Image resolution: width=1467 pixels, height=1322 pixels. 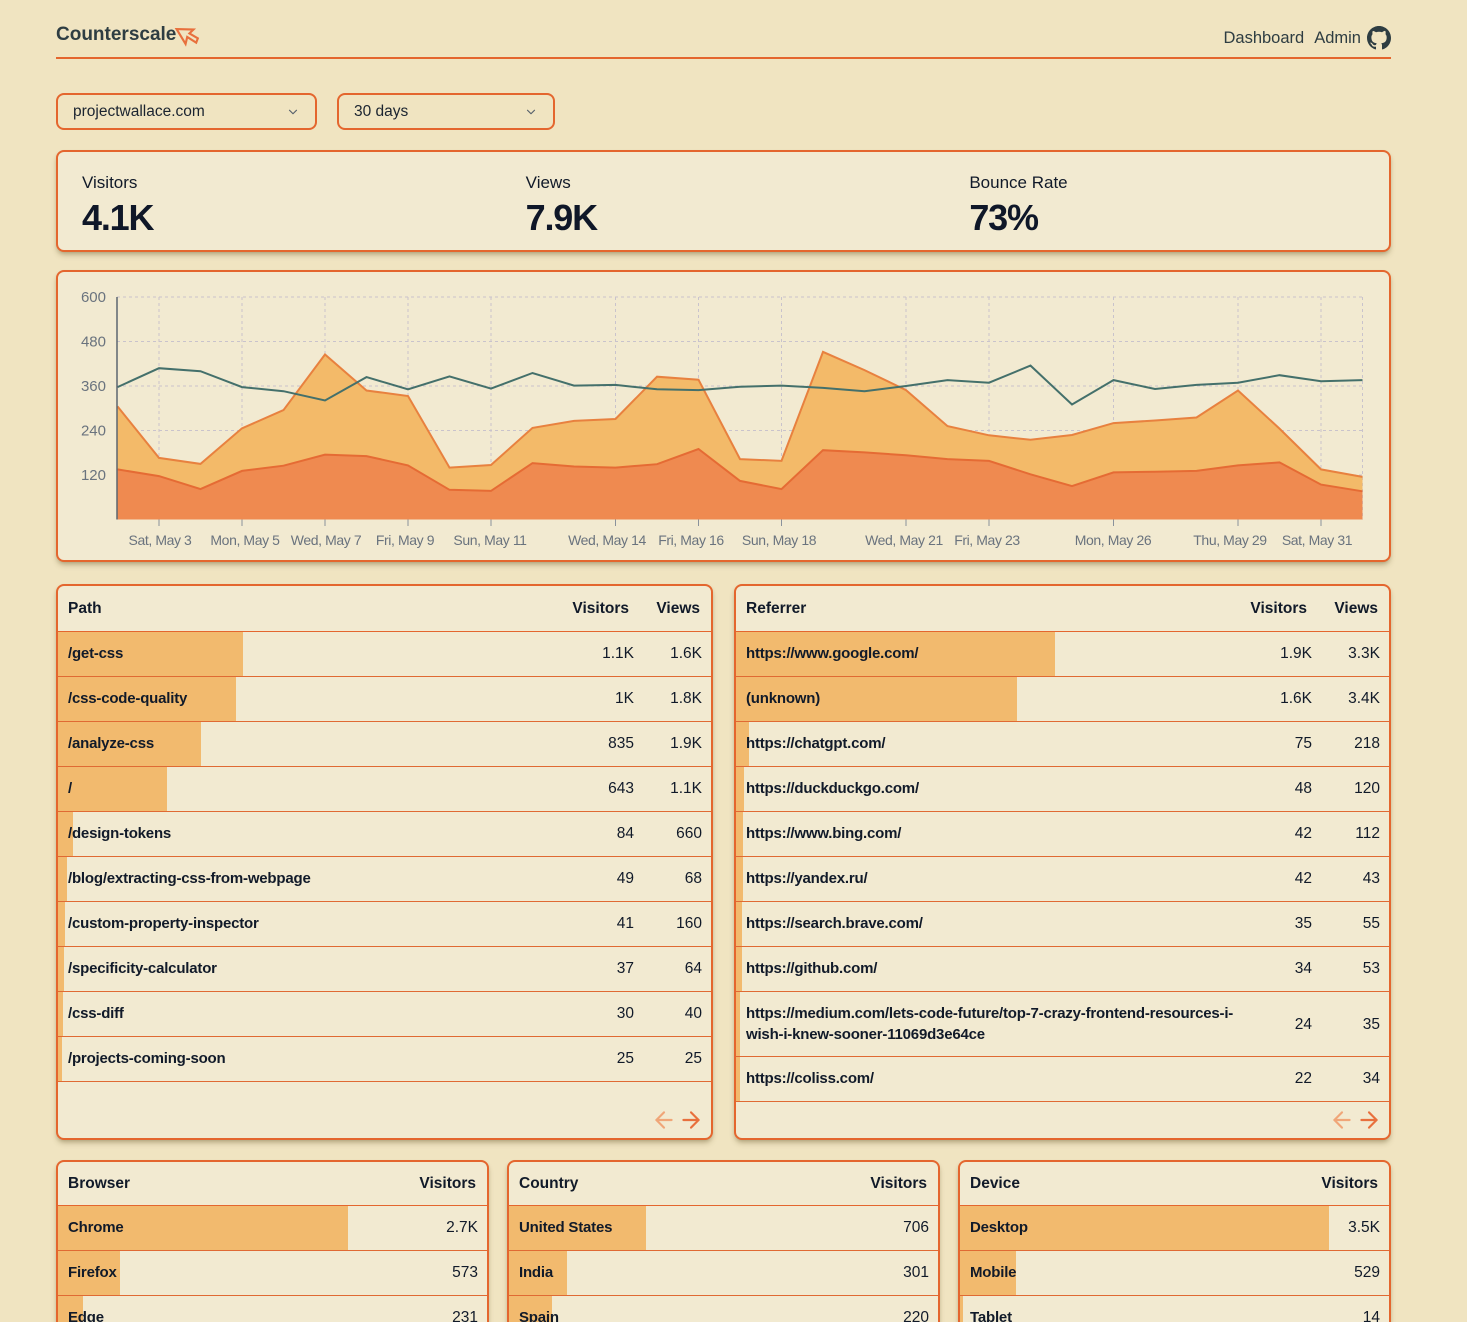 I want to click on svg-text: Wed, May 21, so click(x=904, y=540).